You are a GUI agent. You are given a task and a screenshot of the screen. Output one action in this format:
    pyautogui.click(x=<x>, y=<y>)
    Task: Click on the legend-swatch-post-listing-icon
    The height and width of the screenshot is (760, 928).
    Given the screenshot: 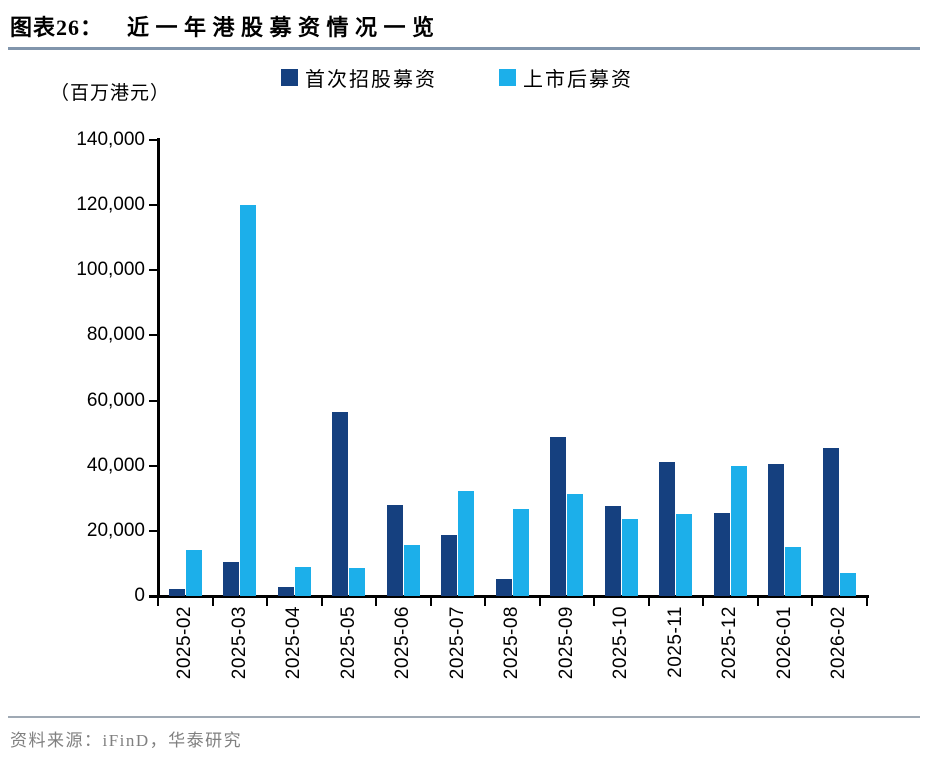 What is the action you would take?
    pyautogui.click(x=507, y=77)
    